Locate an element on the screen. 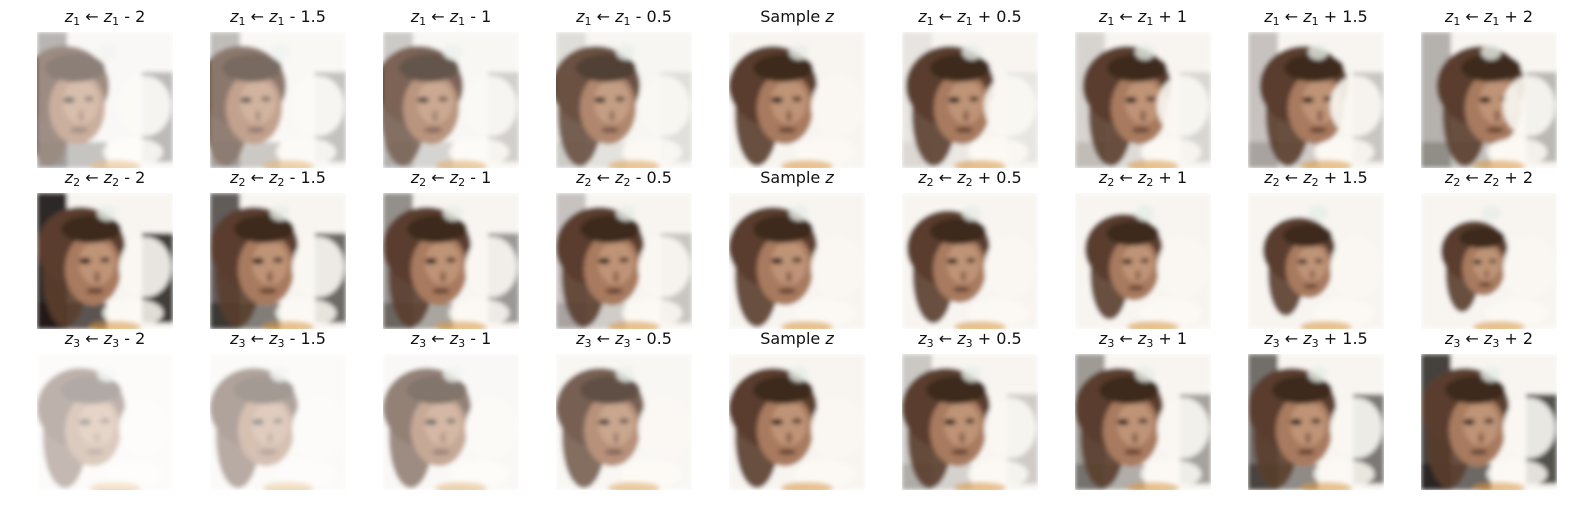 The image size is (1590, 528). traversal-panel: z1 ← z1 + 2 is located at coordinates (1489, 87).